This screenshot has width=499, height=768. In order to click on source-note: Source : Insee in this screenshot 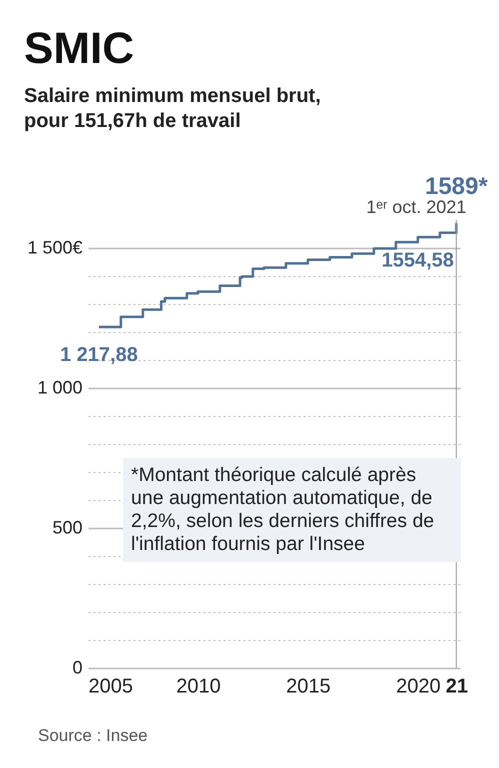, I will do `click(93, 736)`.